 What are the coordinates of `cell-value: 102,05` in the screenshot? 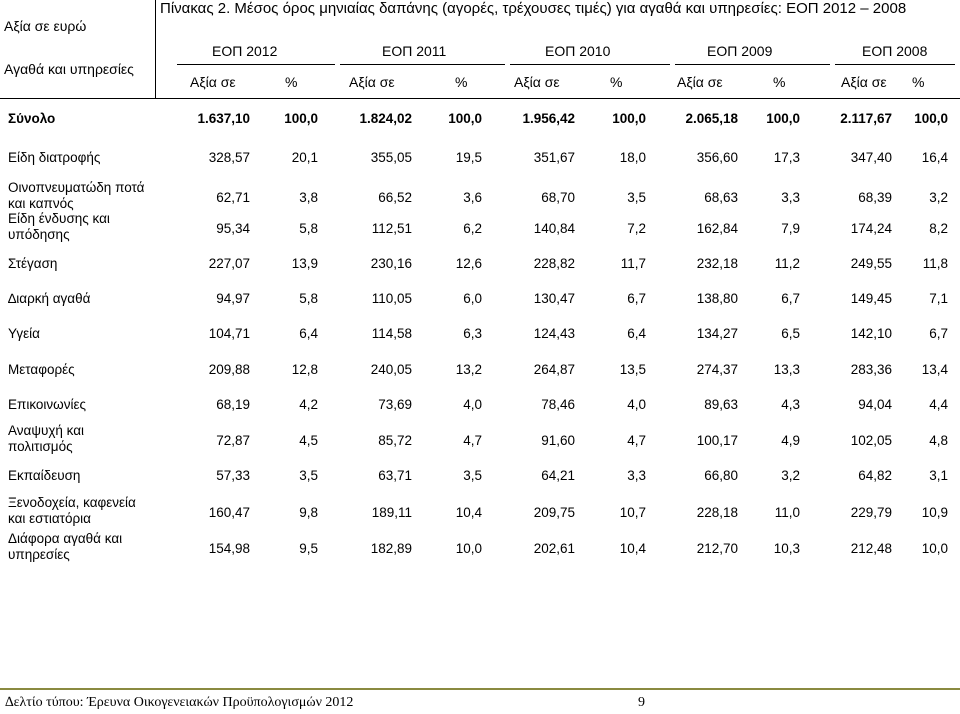 It's located at (871, 440).